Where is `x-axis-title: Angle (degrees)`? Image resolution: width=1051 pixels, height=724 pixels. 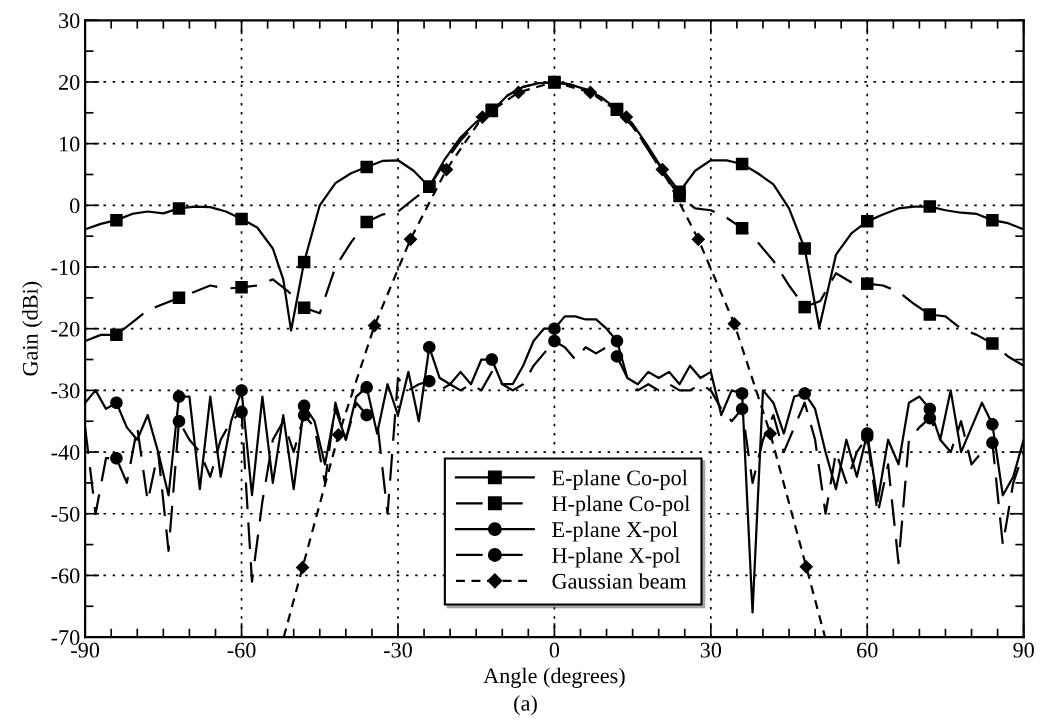 x-axis-title: Angle (degrees) is located at coordinates (554, 677).